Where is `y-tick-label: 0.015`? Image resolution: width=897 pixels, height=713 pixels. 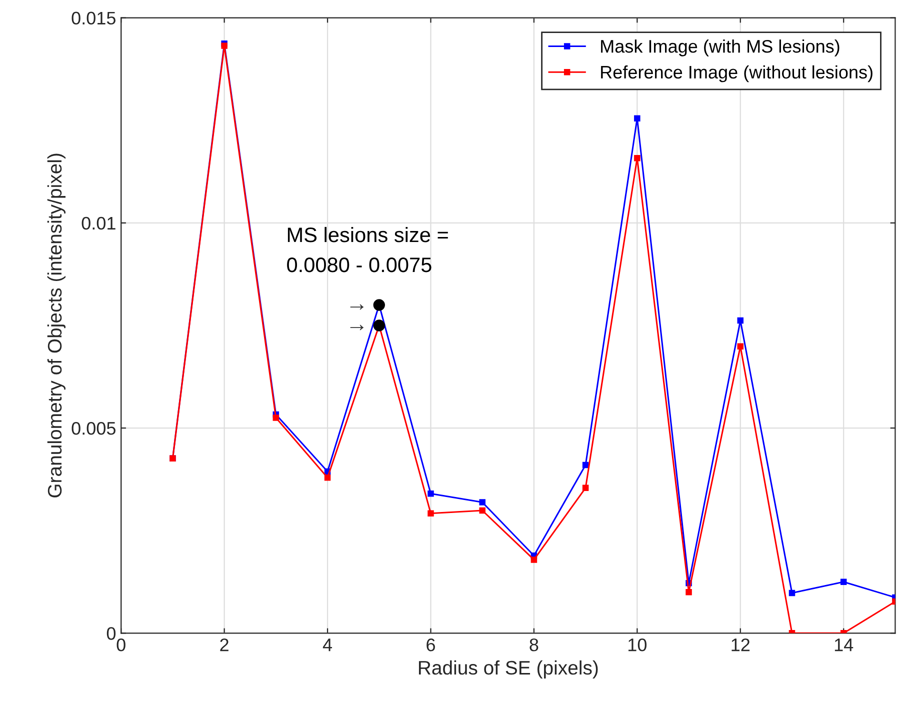
y-tick-label: 0.015 is located at coordinates (94, 18).